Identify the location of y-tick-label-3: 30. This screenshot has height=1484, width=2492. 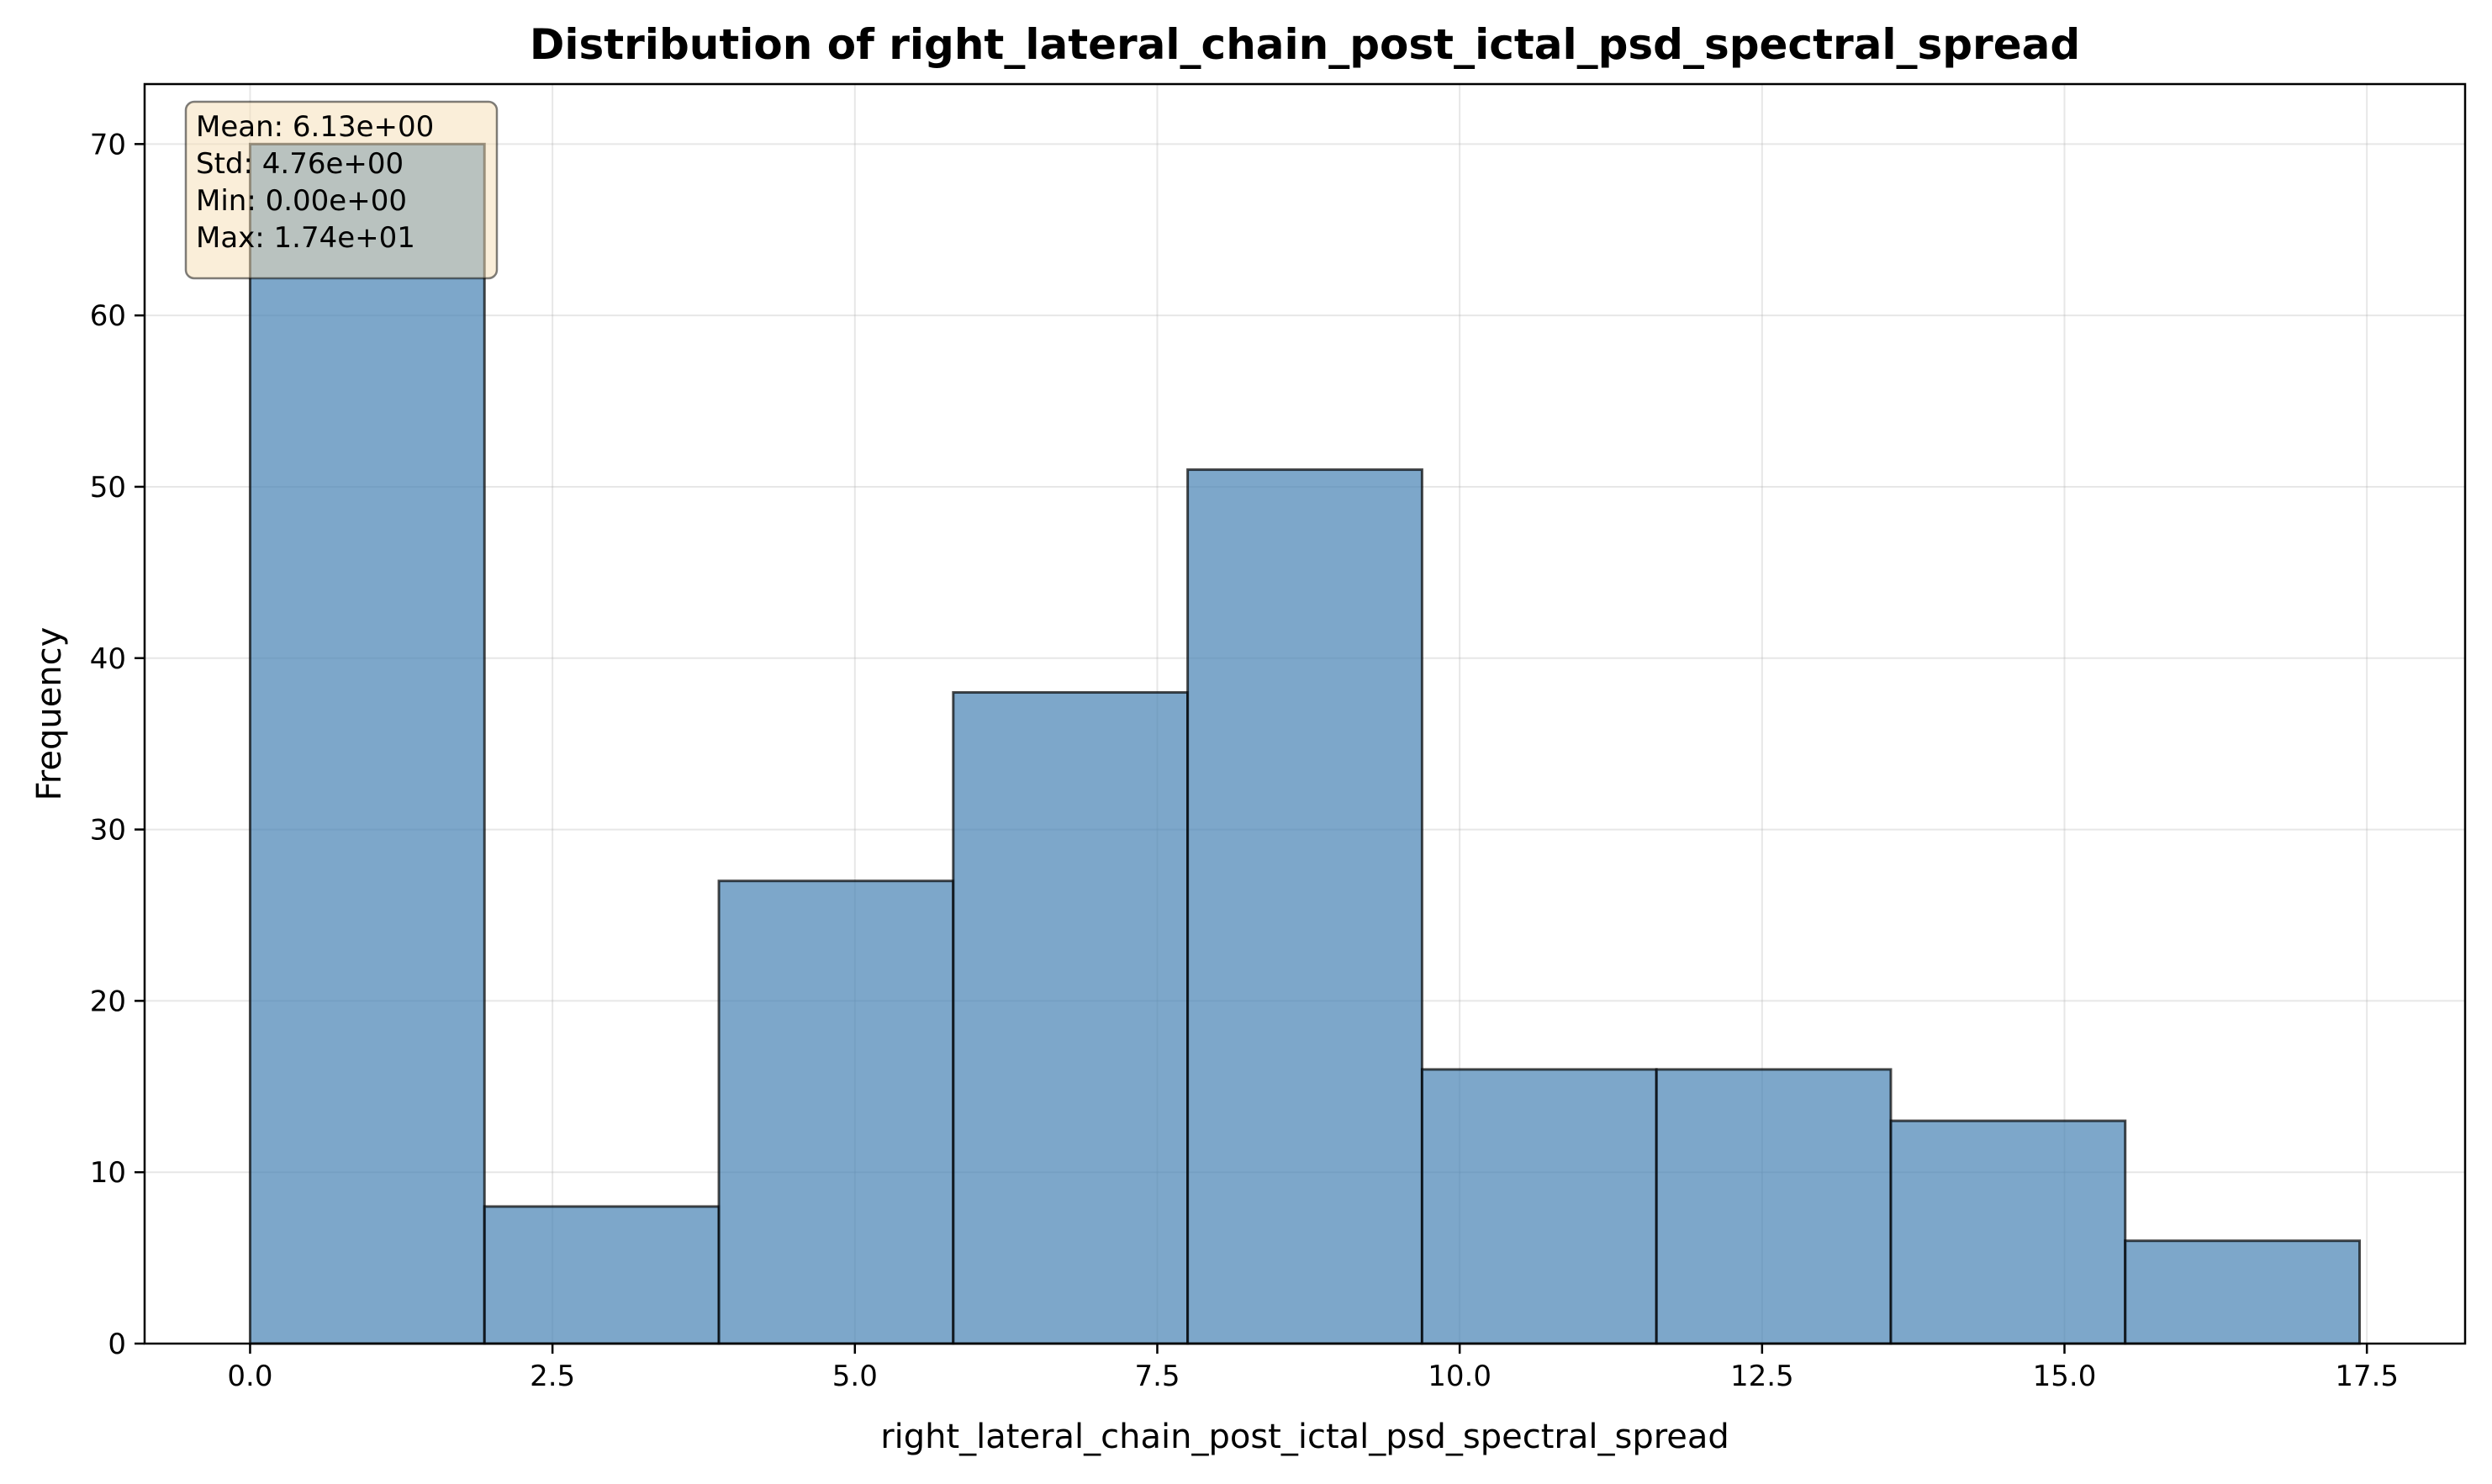
(108, 831).